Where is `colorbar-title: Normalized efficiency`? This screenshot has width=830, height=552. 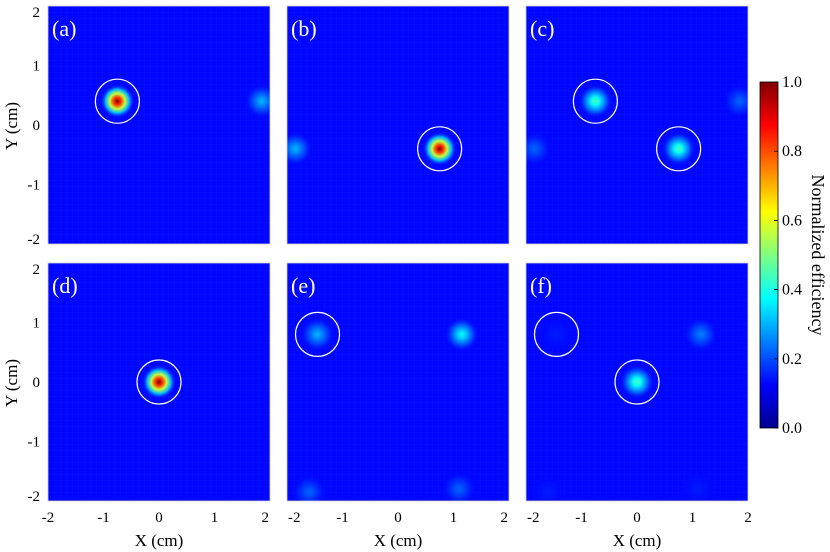 colorbar-title: Normalized efficiency is located at coordinates (818, 254).